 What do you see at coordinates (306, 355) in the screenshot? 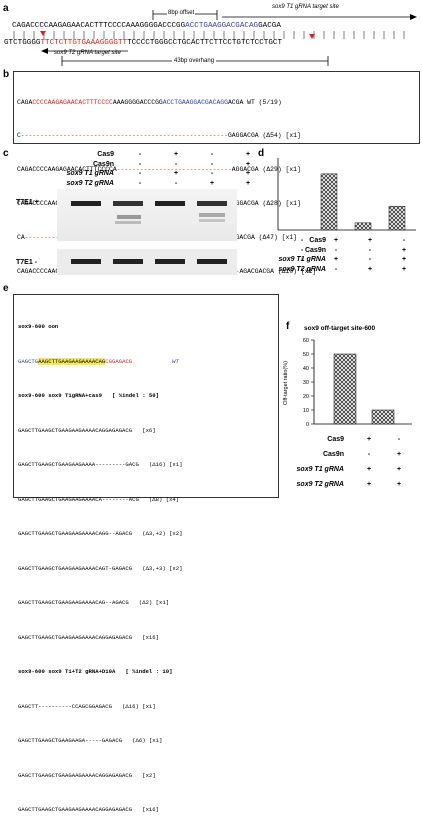
I see `f-tick-label: 50` at bounding box center [306, 355].